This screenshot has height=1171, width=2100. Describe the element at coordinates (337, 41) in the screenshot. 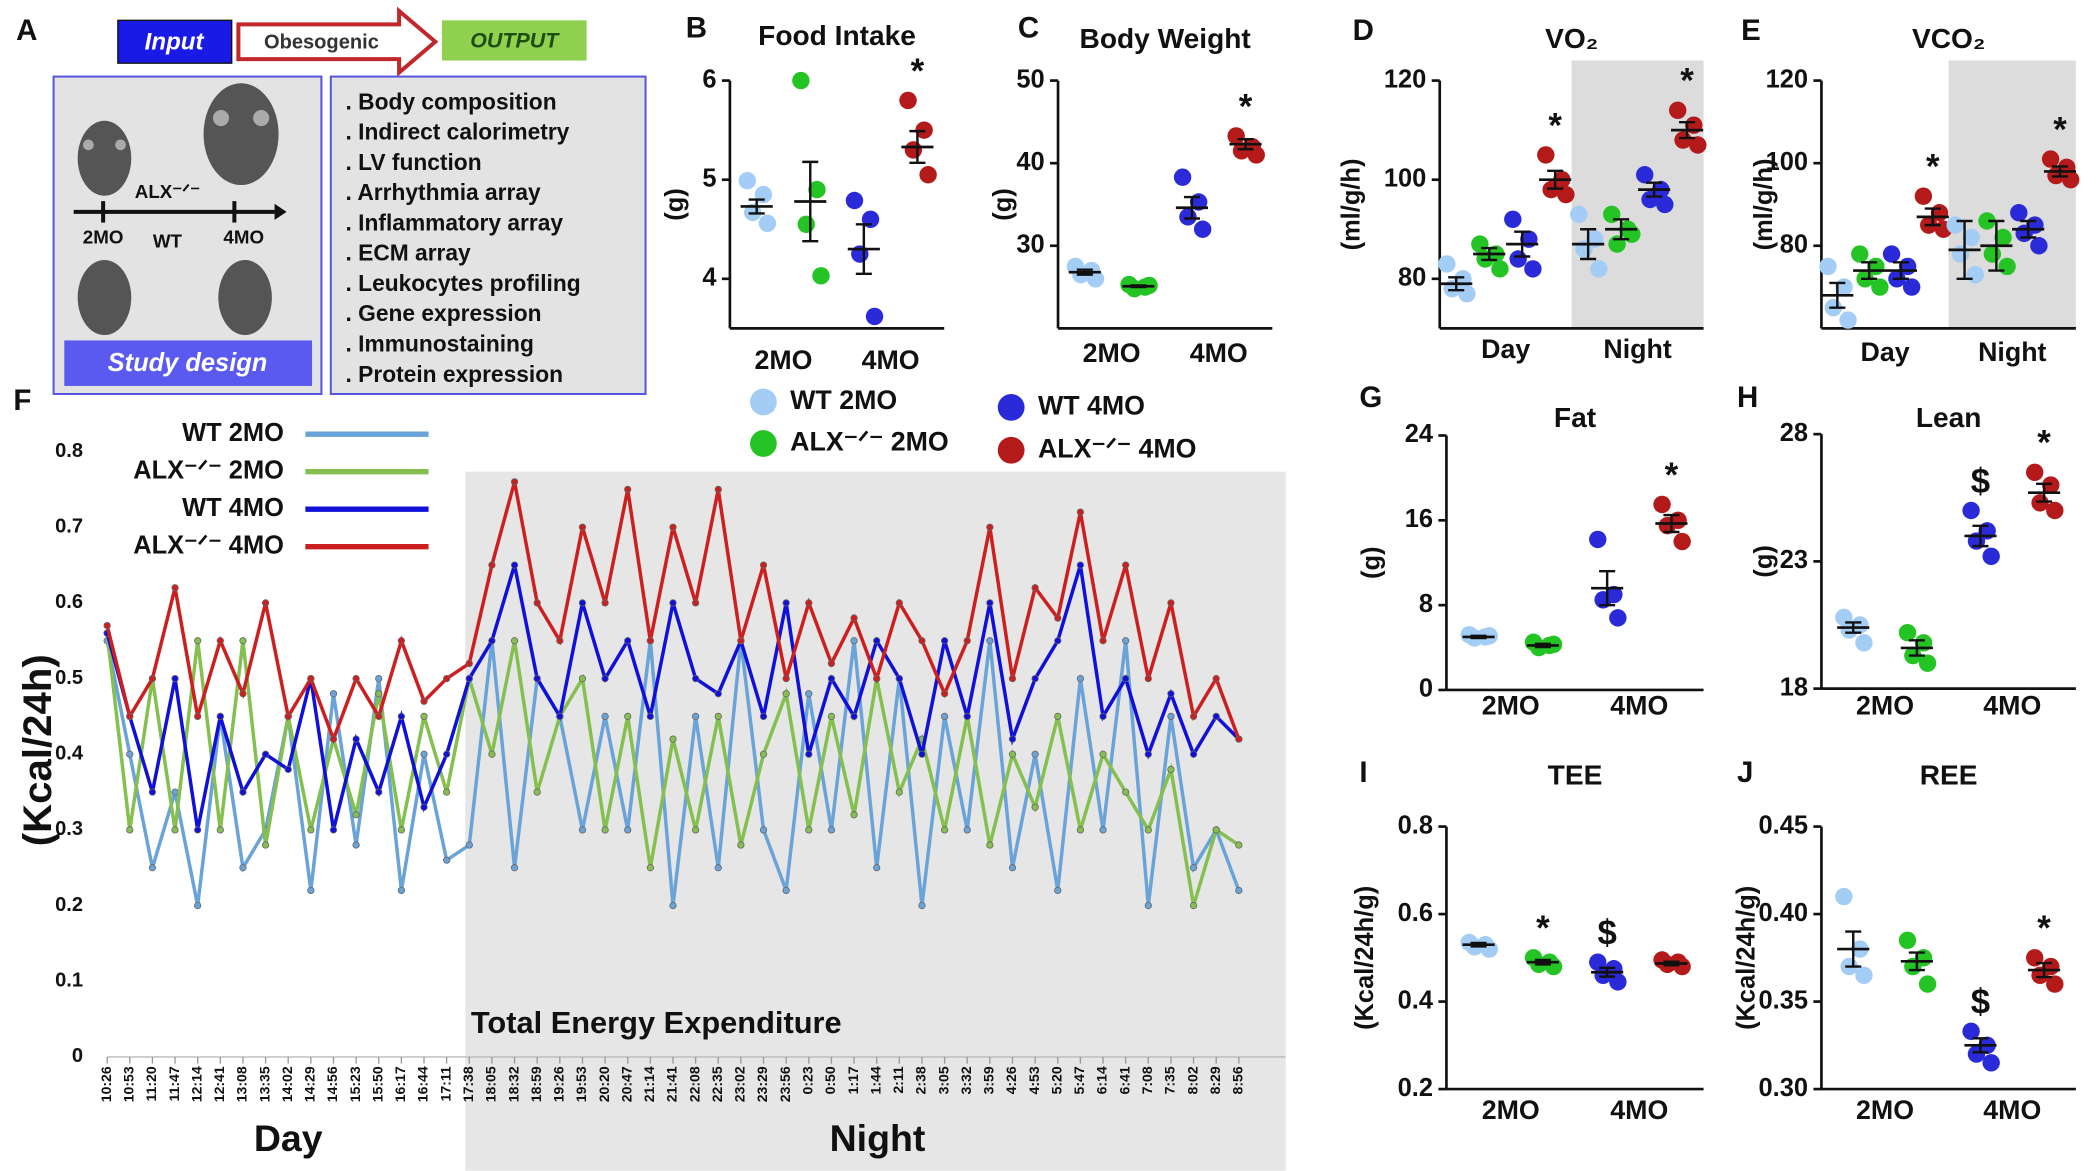

I see `arrow` at that location.